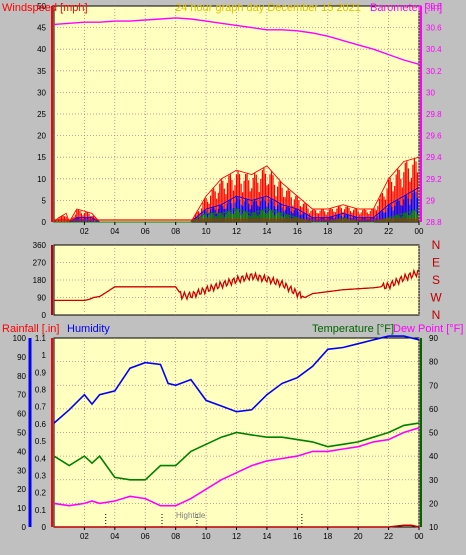 This screenshot has height=555, width=466. I want to click on rainfall-in-line, so click(237, 526).